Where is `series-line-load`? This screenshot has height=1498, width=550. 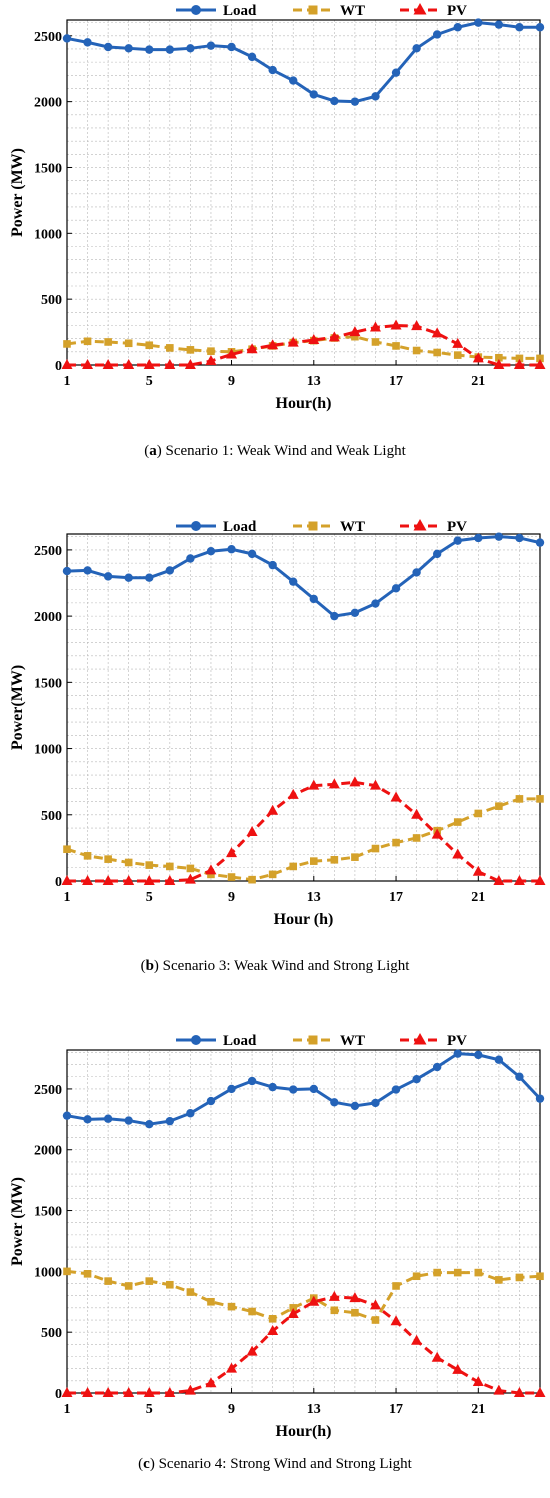
series-line-load is located at coordinates (304, 1089).